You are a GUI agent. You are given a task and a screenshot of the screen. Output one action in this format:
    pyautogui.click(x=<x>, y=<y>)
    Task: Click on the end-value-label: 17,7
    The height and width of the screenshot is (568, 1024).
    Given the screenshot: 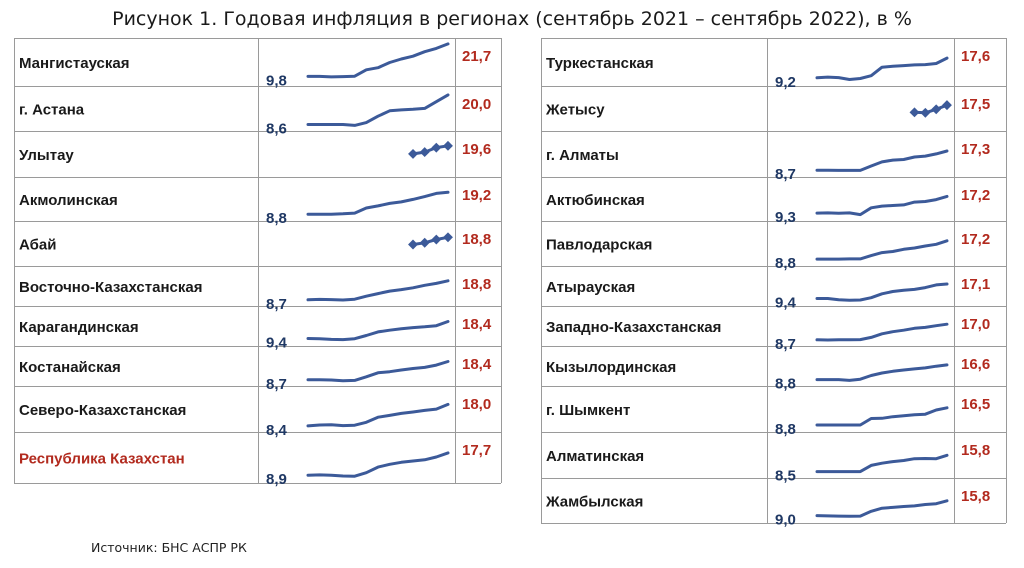 What is the action you would take?
    pyautogui.click(x=476, y=450)
    